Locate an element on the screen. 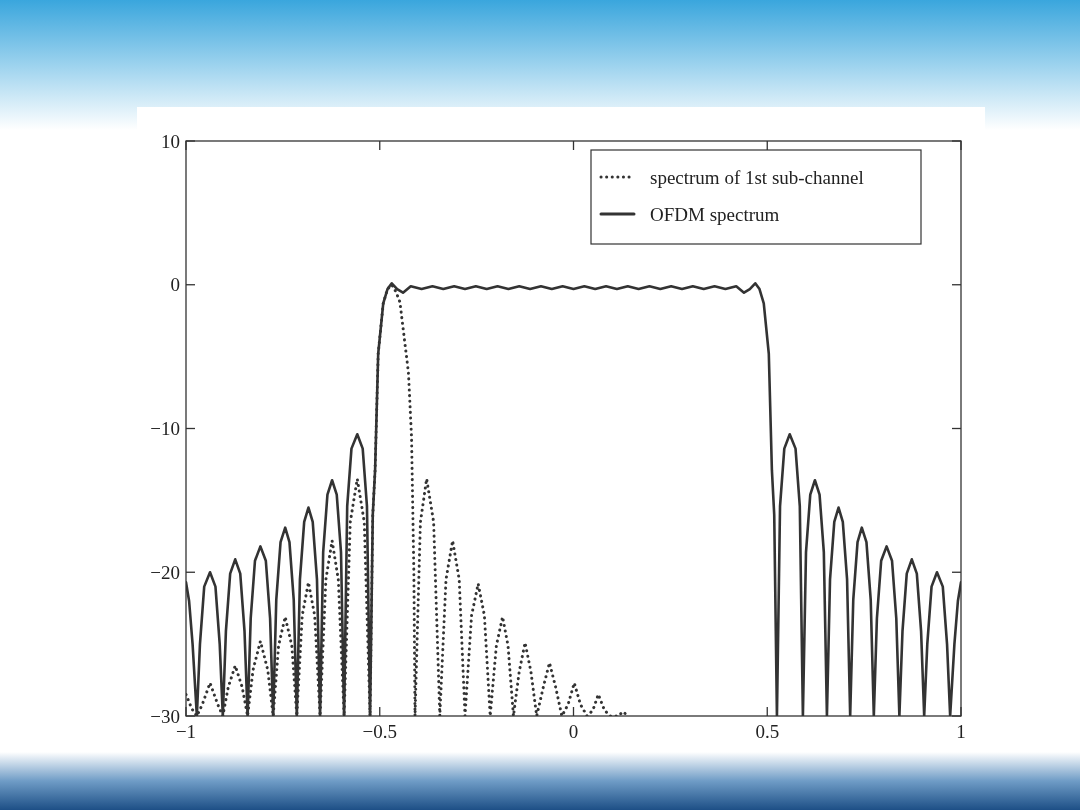  x-tick-label: −0.5 is located at coordinates (379, 731).